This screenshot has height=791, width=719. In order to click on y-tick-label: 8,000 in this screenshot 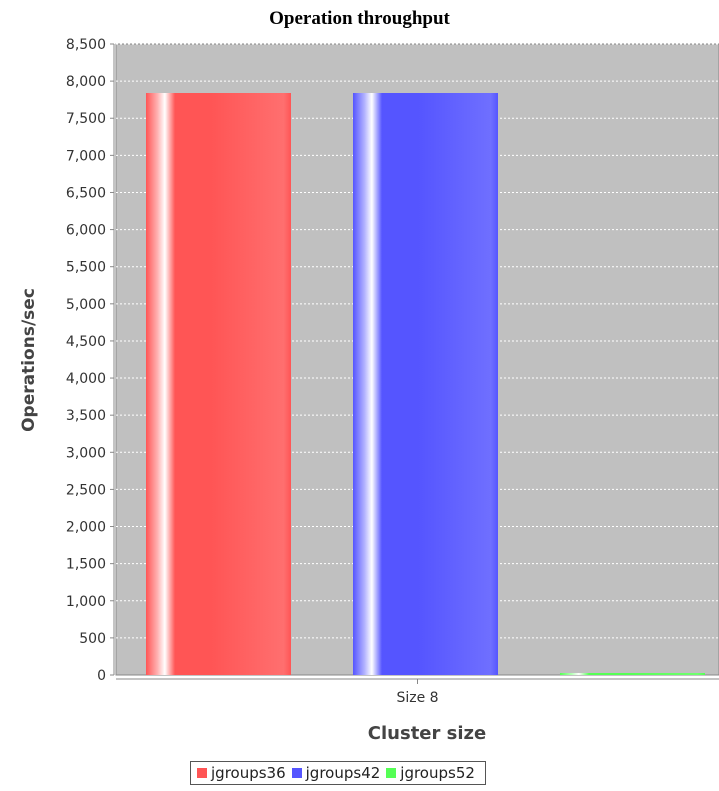, I will do `click(86, 82)`.